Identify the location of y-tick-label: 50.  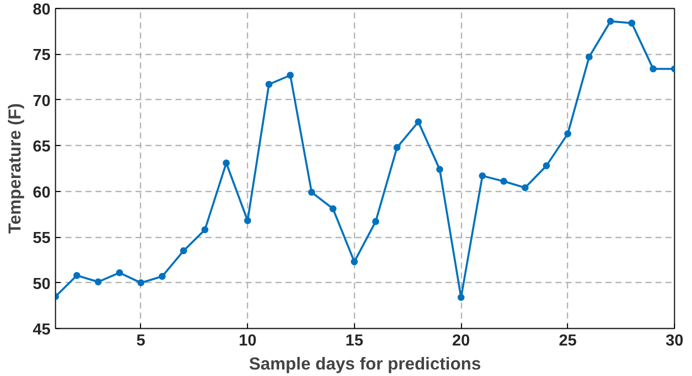
(41, 284).